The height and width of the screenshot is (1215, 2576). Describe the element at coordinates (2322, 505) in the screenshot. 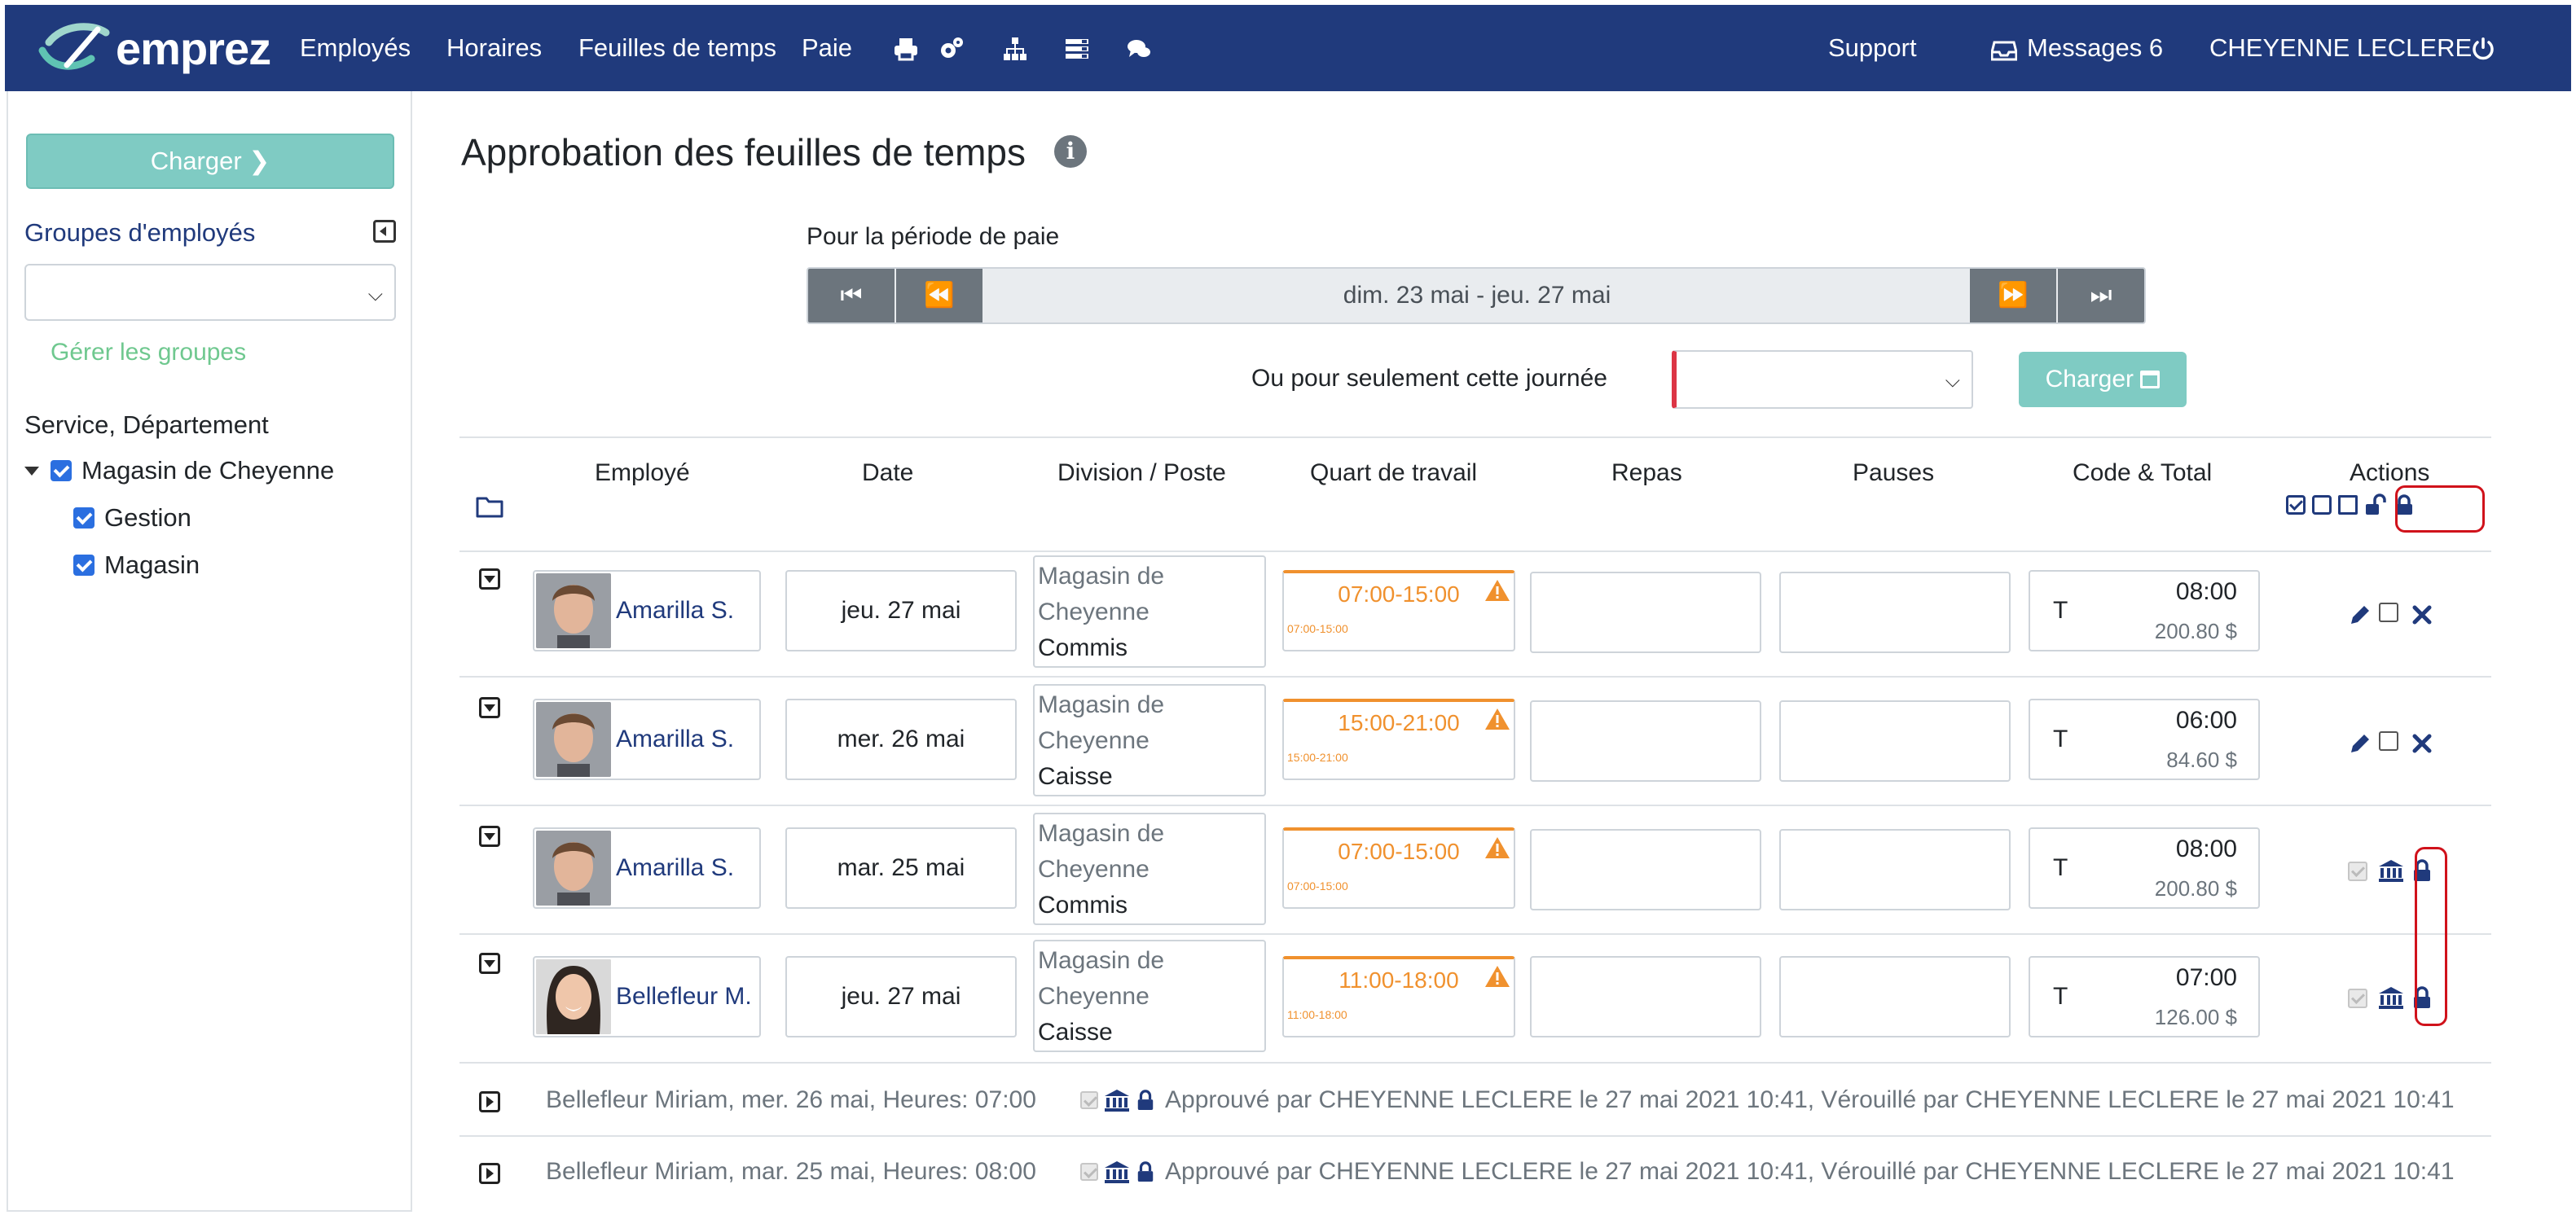

I see `select-none-checkbox-icon` at that location.